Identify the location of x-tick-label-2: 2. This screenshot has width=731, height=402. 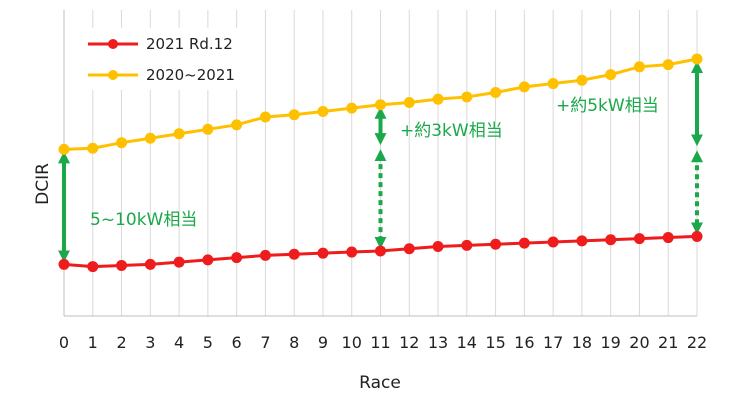
(121, 342).